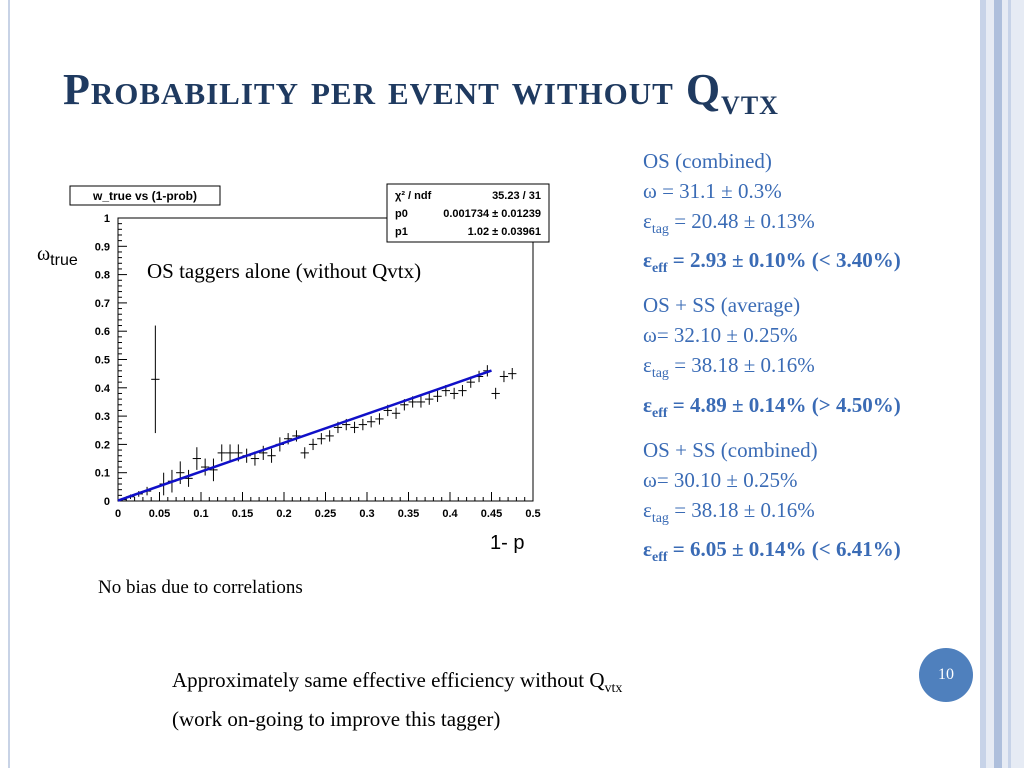 Image resolution: width=1024 pixels, height=768 pixels. I want to click on stats-omega: ω= 30.10 ± 0.25%, so click(720, 479).